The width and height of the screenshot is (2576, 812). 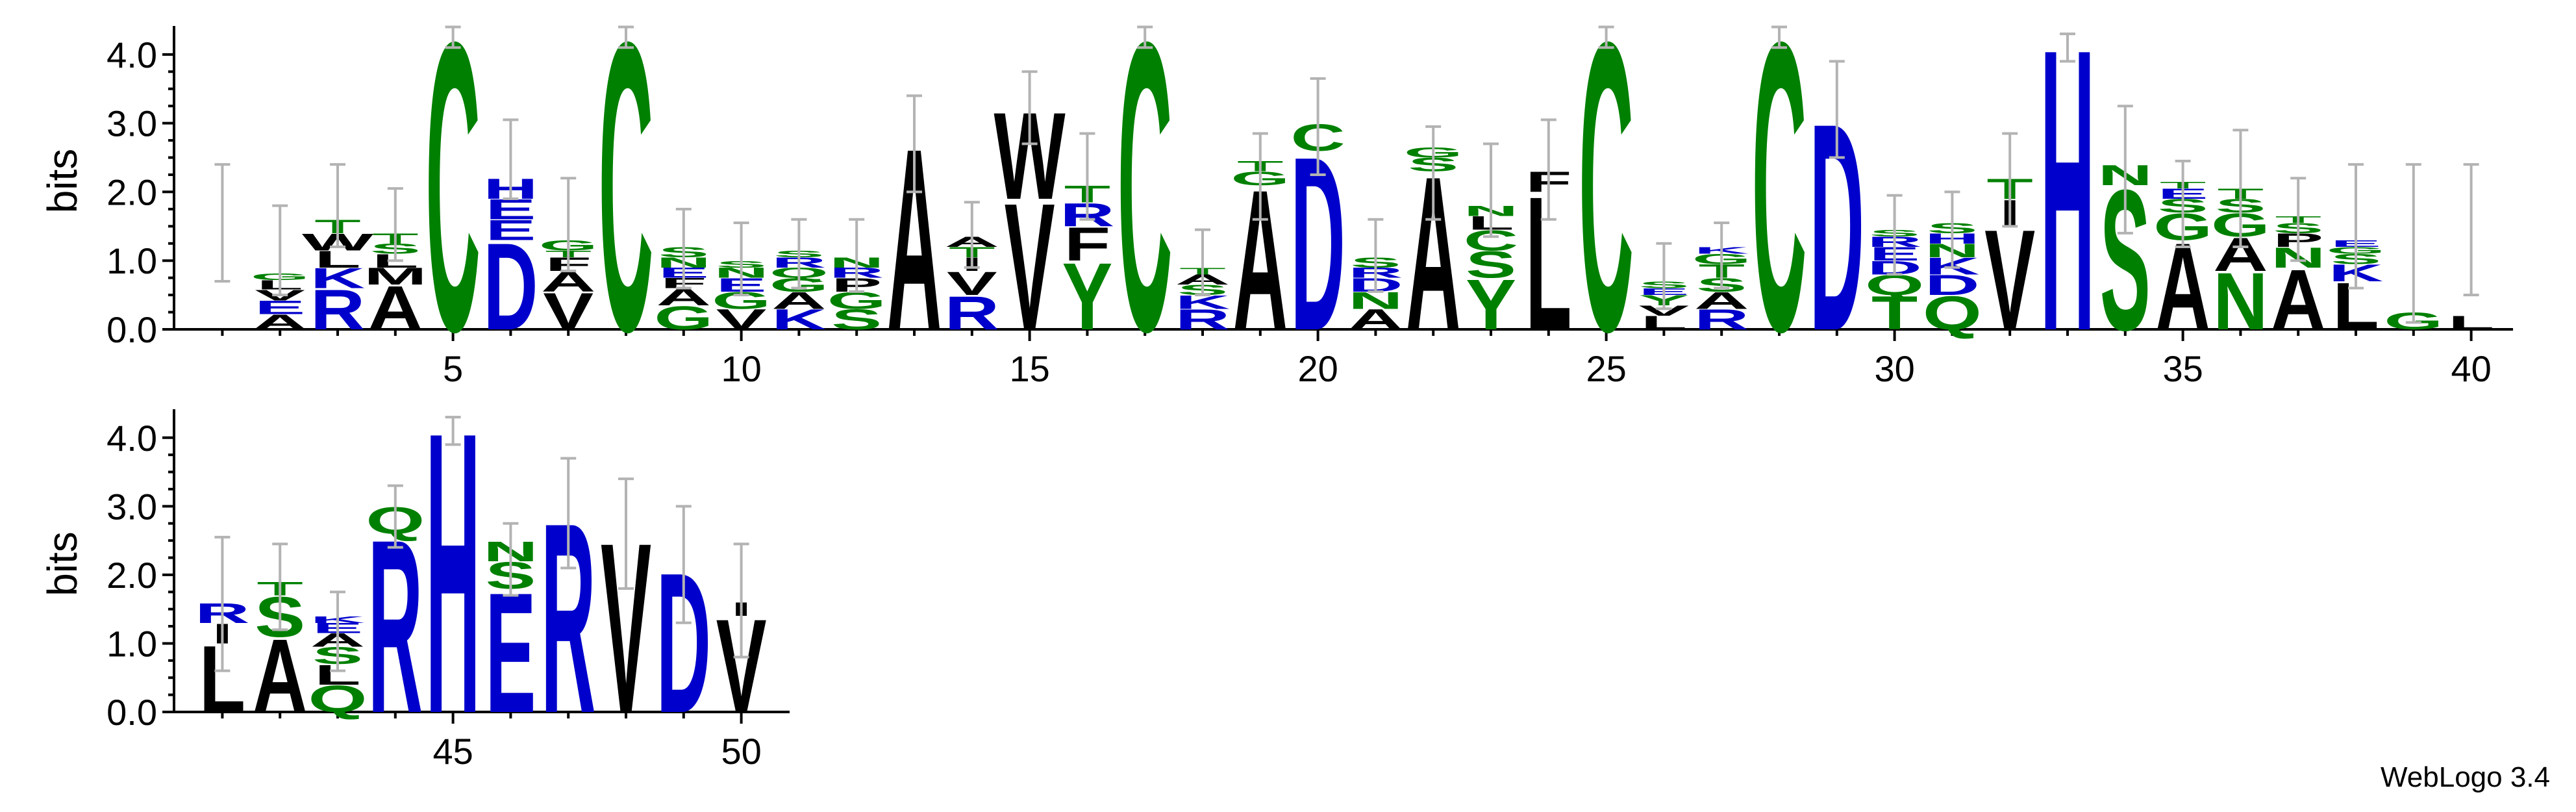 I want to click on logo-letter-T: T, so click(x=1894, y=313).